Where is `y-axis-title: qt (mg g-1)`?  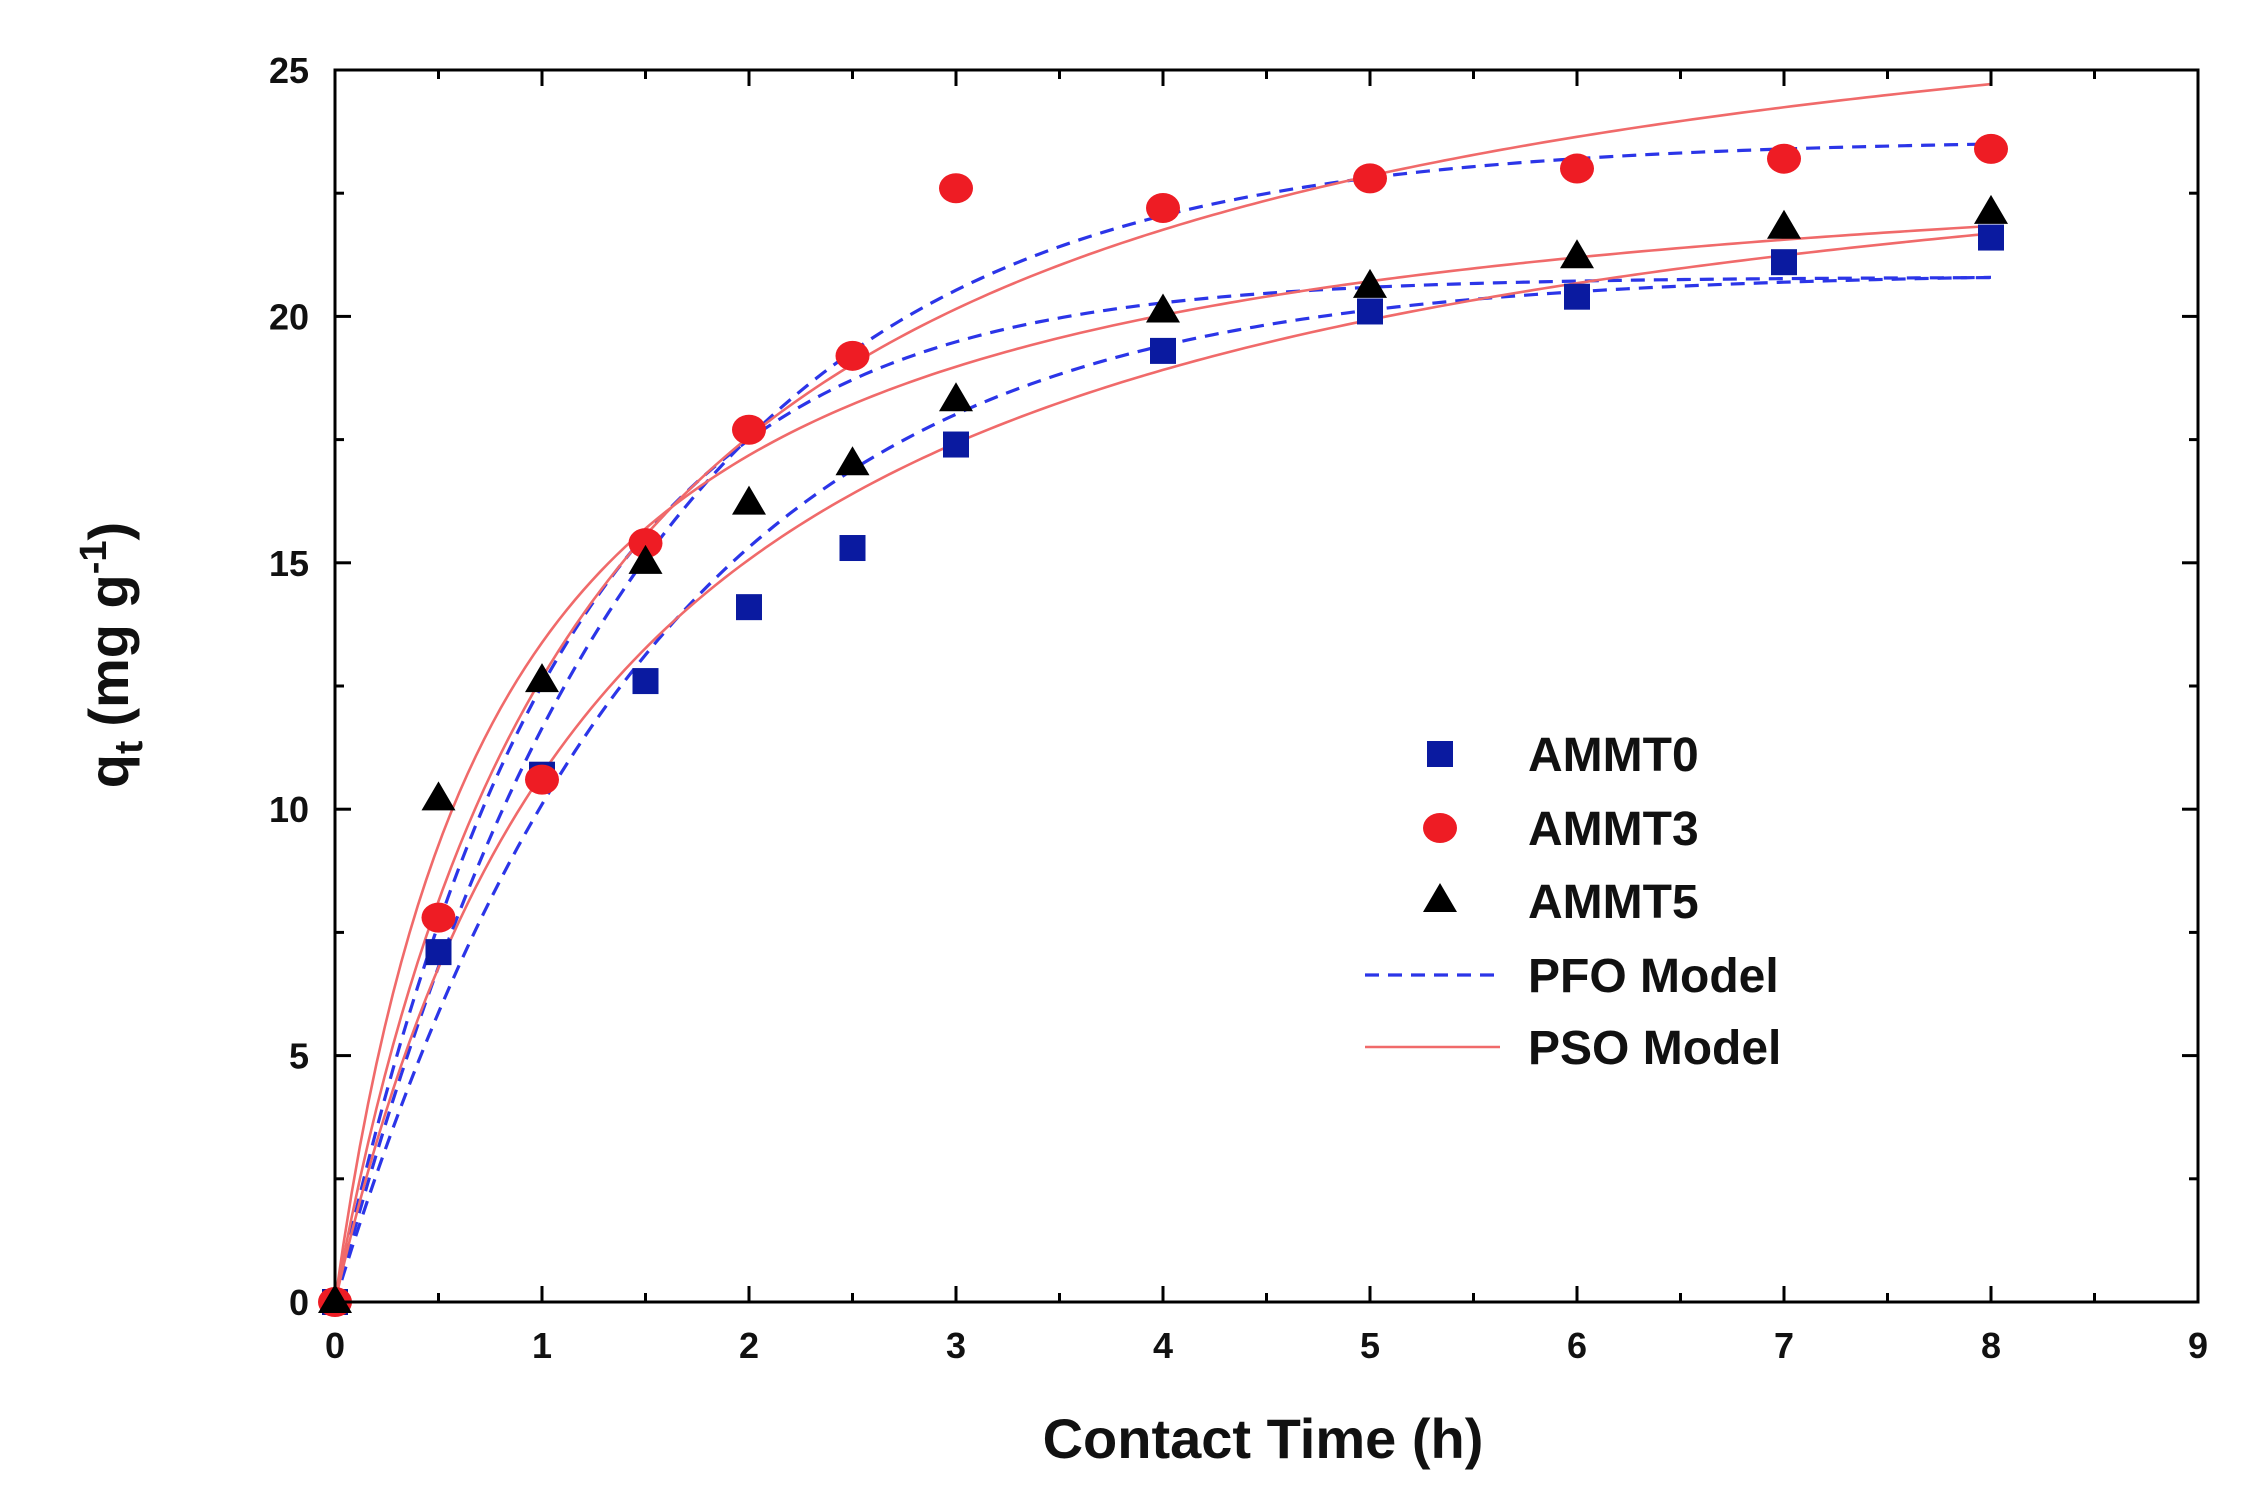 y-axis-title: qt (mg g-1) is located at coordinates (112, 655).